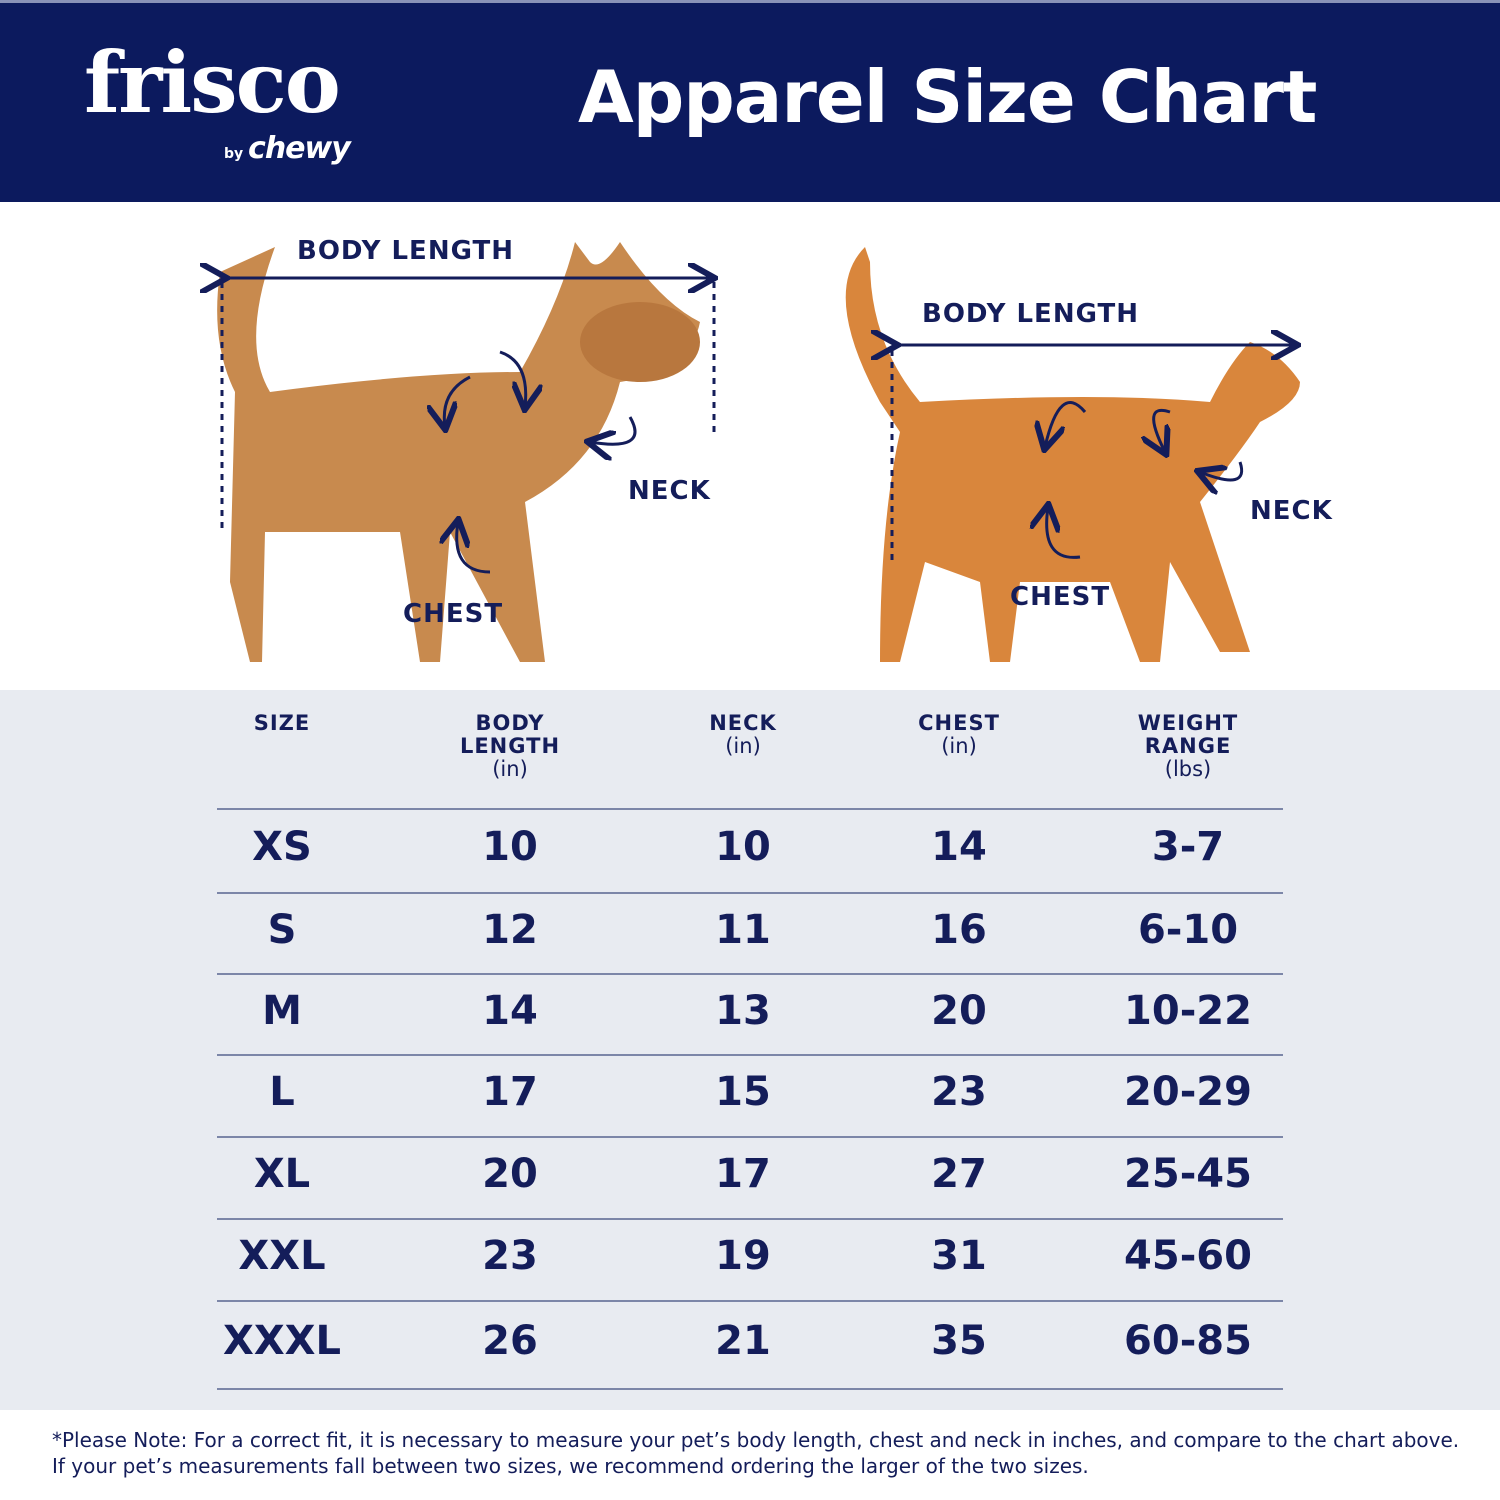 This screenshot has width=1500, height=1500. What do you see at coordinates (510, 847) in the screenshot?
I see `cell-body-length: 10` at bounding box center [510, 847].